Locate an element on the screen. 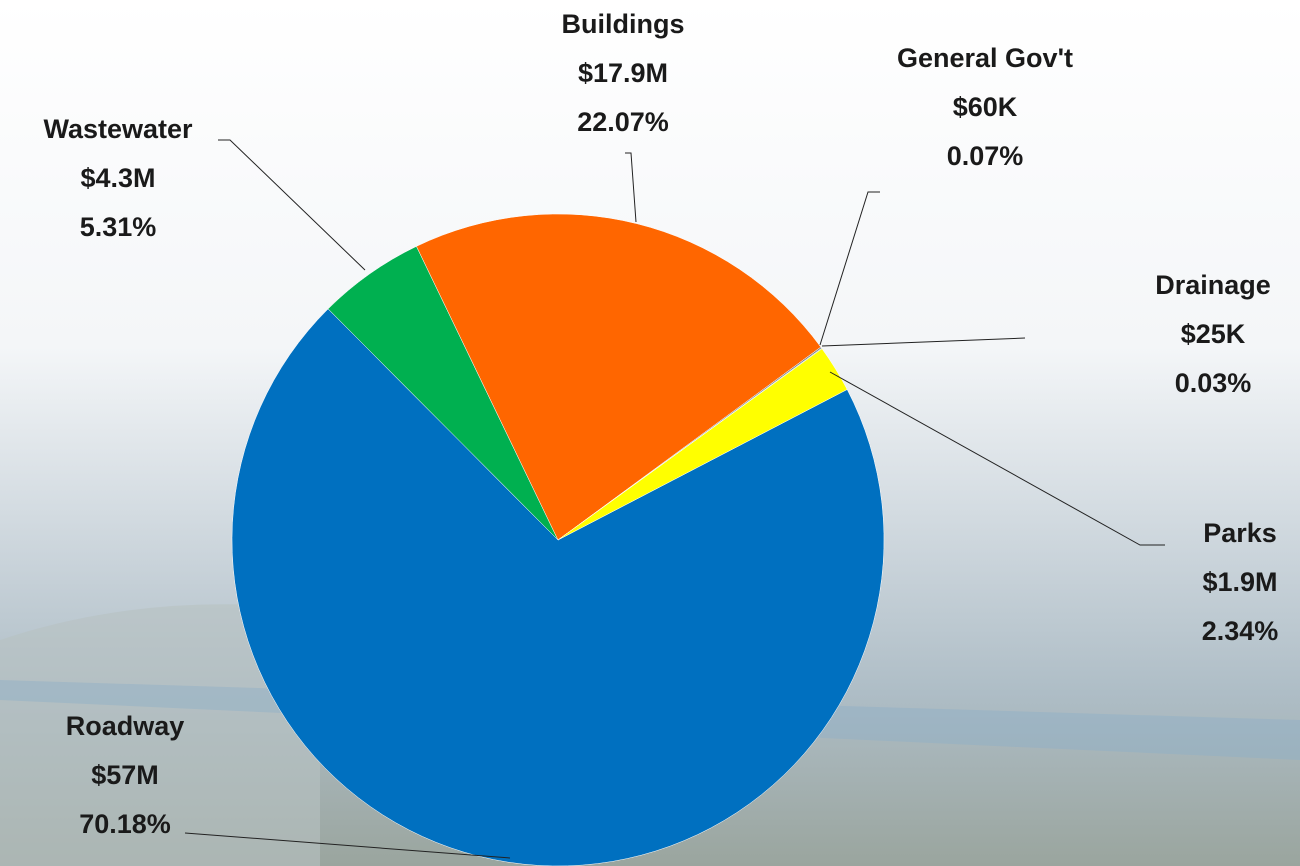 The image size is (1300, 866). slice-amount: $4.3M is located at coordinates (117, 178).